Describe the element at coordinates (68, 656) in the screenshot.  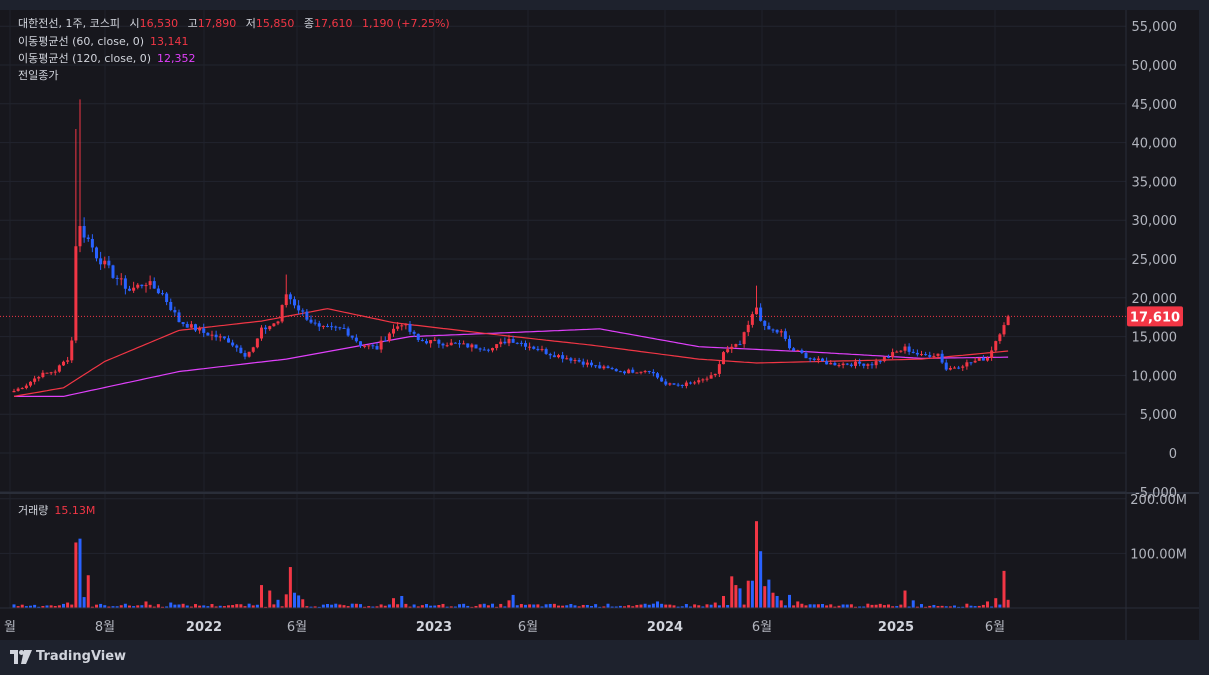
I see `tradingview-logo: TradingView` at that location.